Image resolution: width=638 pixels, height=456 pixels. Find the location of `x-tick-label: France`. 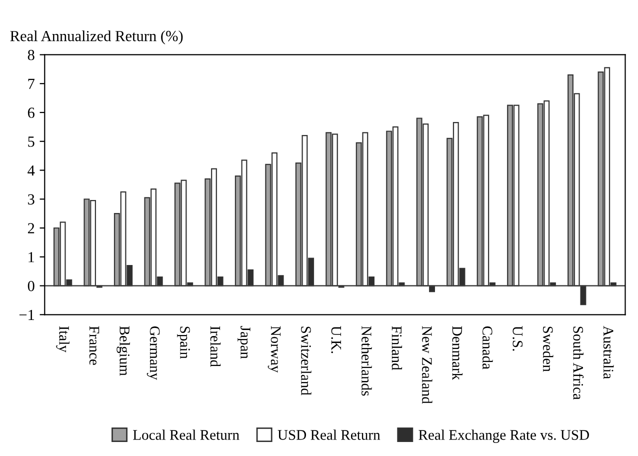

x-tick-label: France is located at coordinates (94, 345).